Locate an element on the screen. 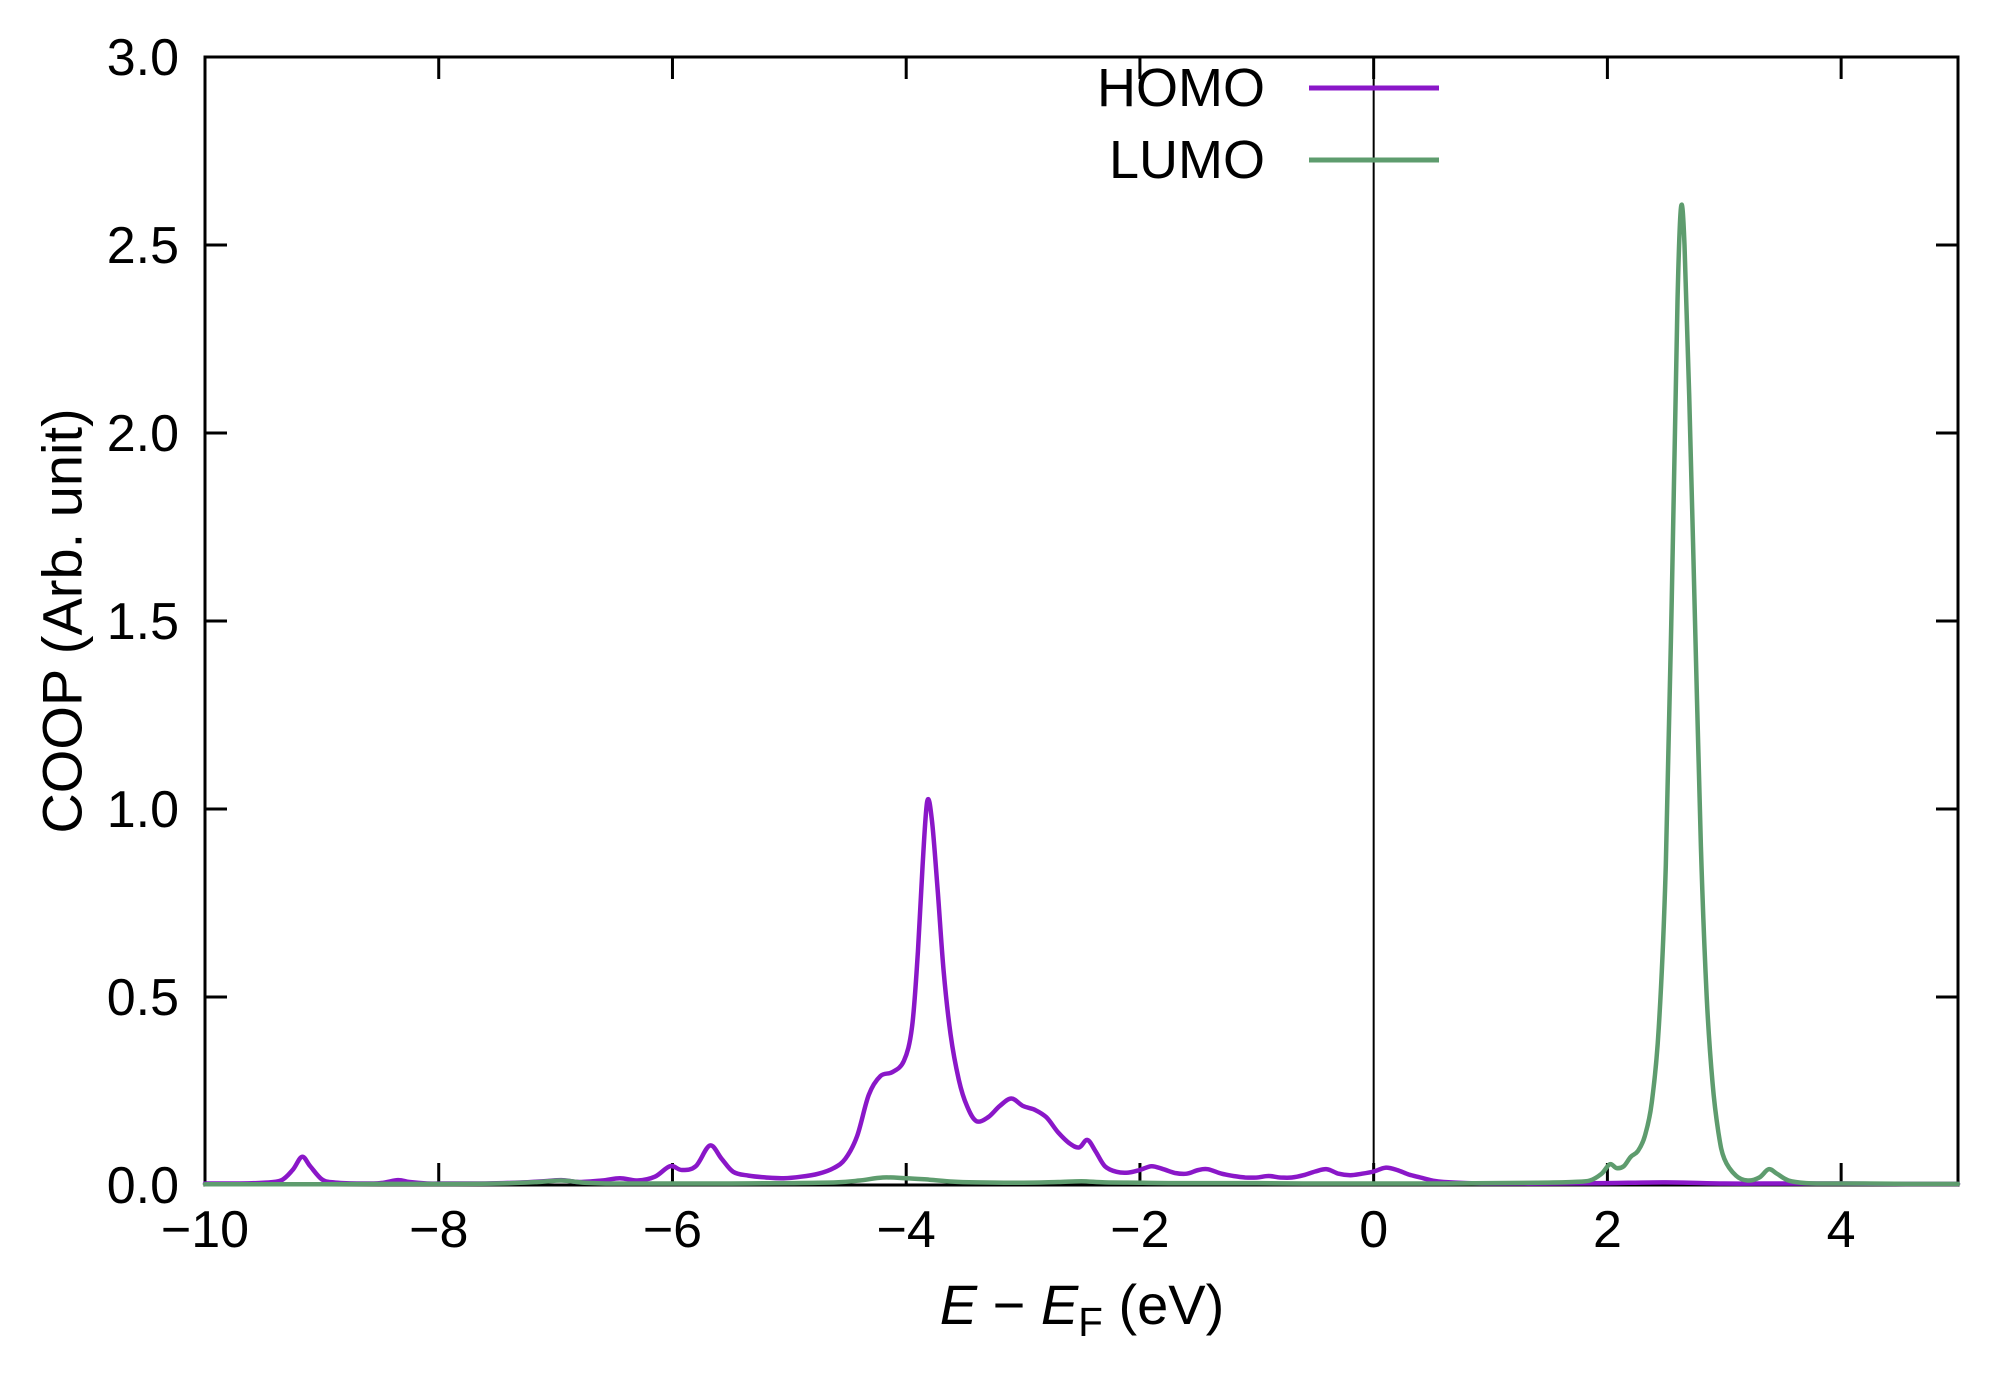  x-axis-label-unit: (eV) is located at coordinates (1163, 1304).